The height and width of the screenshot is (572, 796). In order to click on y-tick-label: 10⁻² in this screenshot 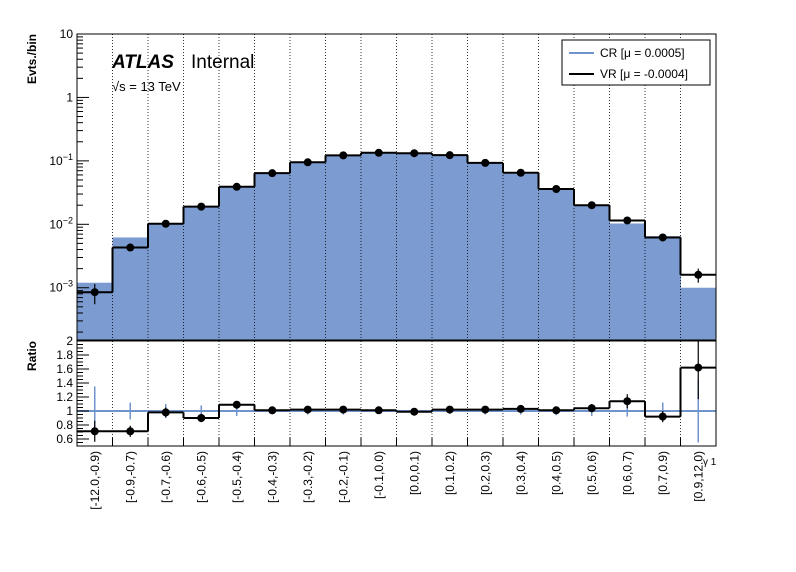, I will do `click(61, 223)`.